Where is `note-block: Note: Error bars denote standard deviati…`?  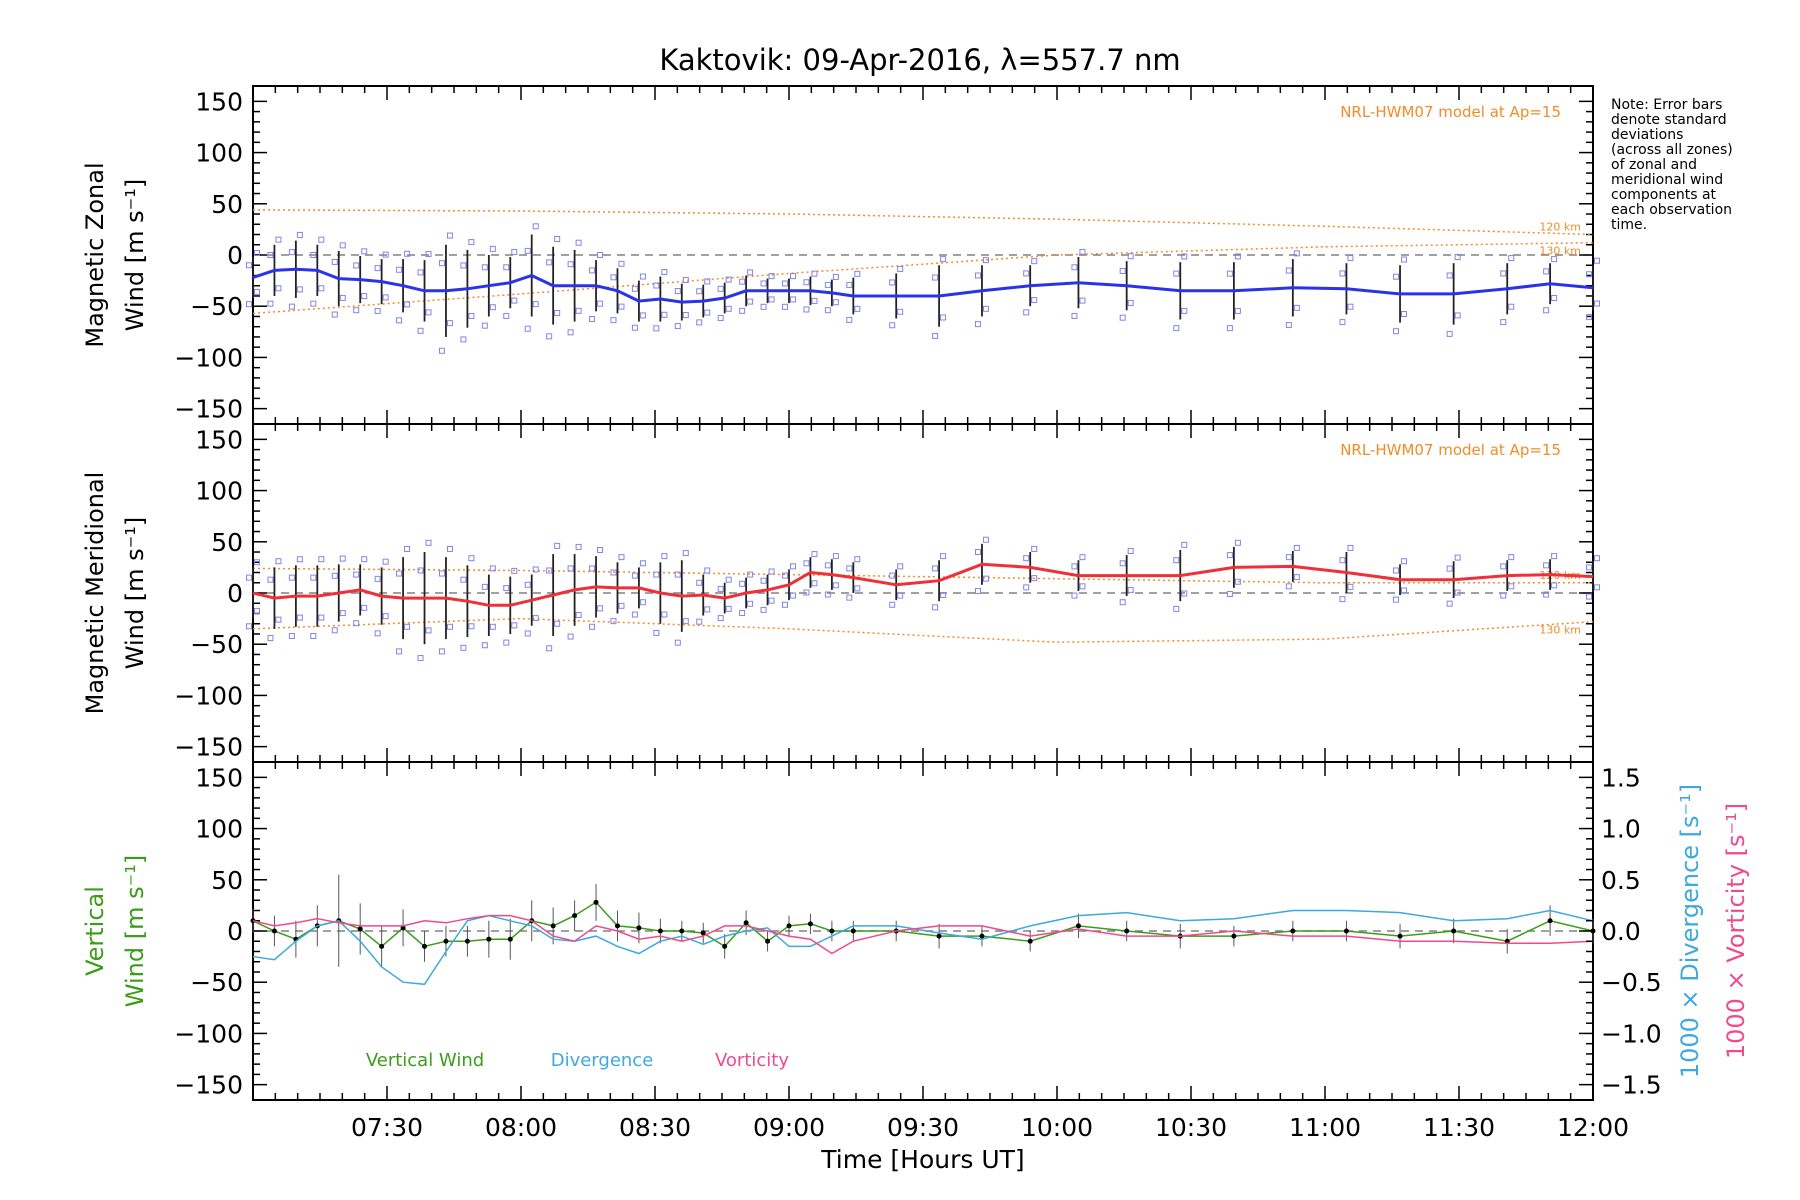 note-block: Note: Error bars denote standard deviati… is located at coordinates (1672, 165).